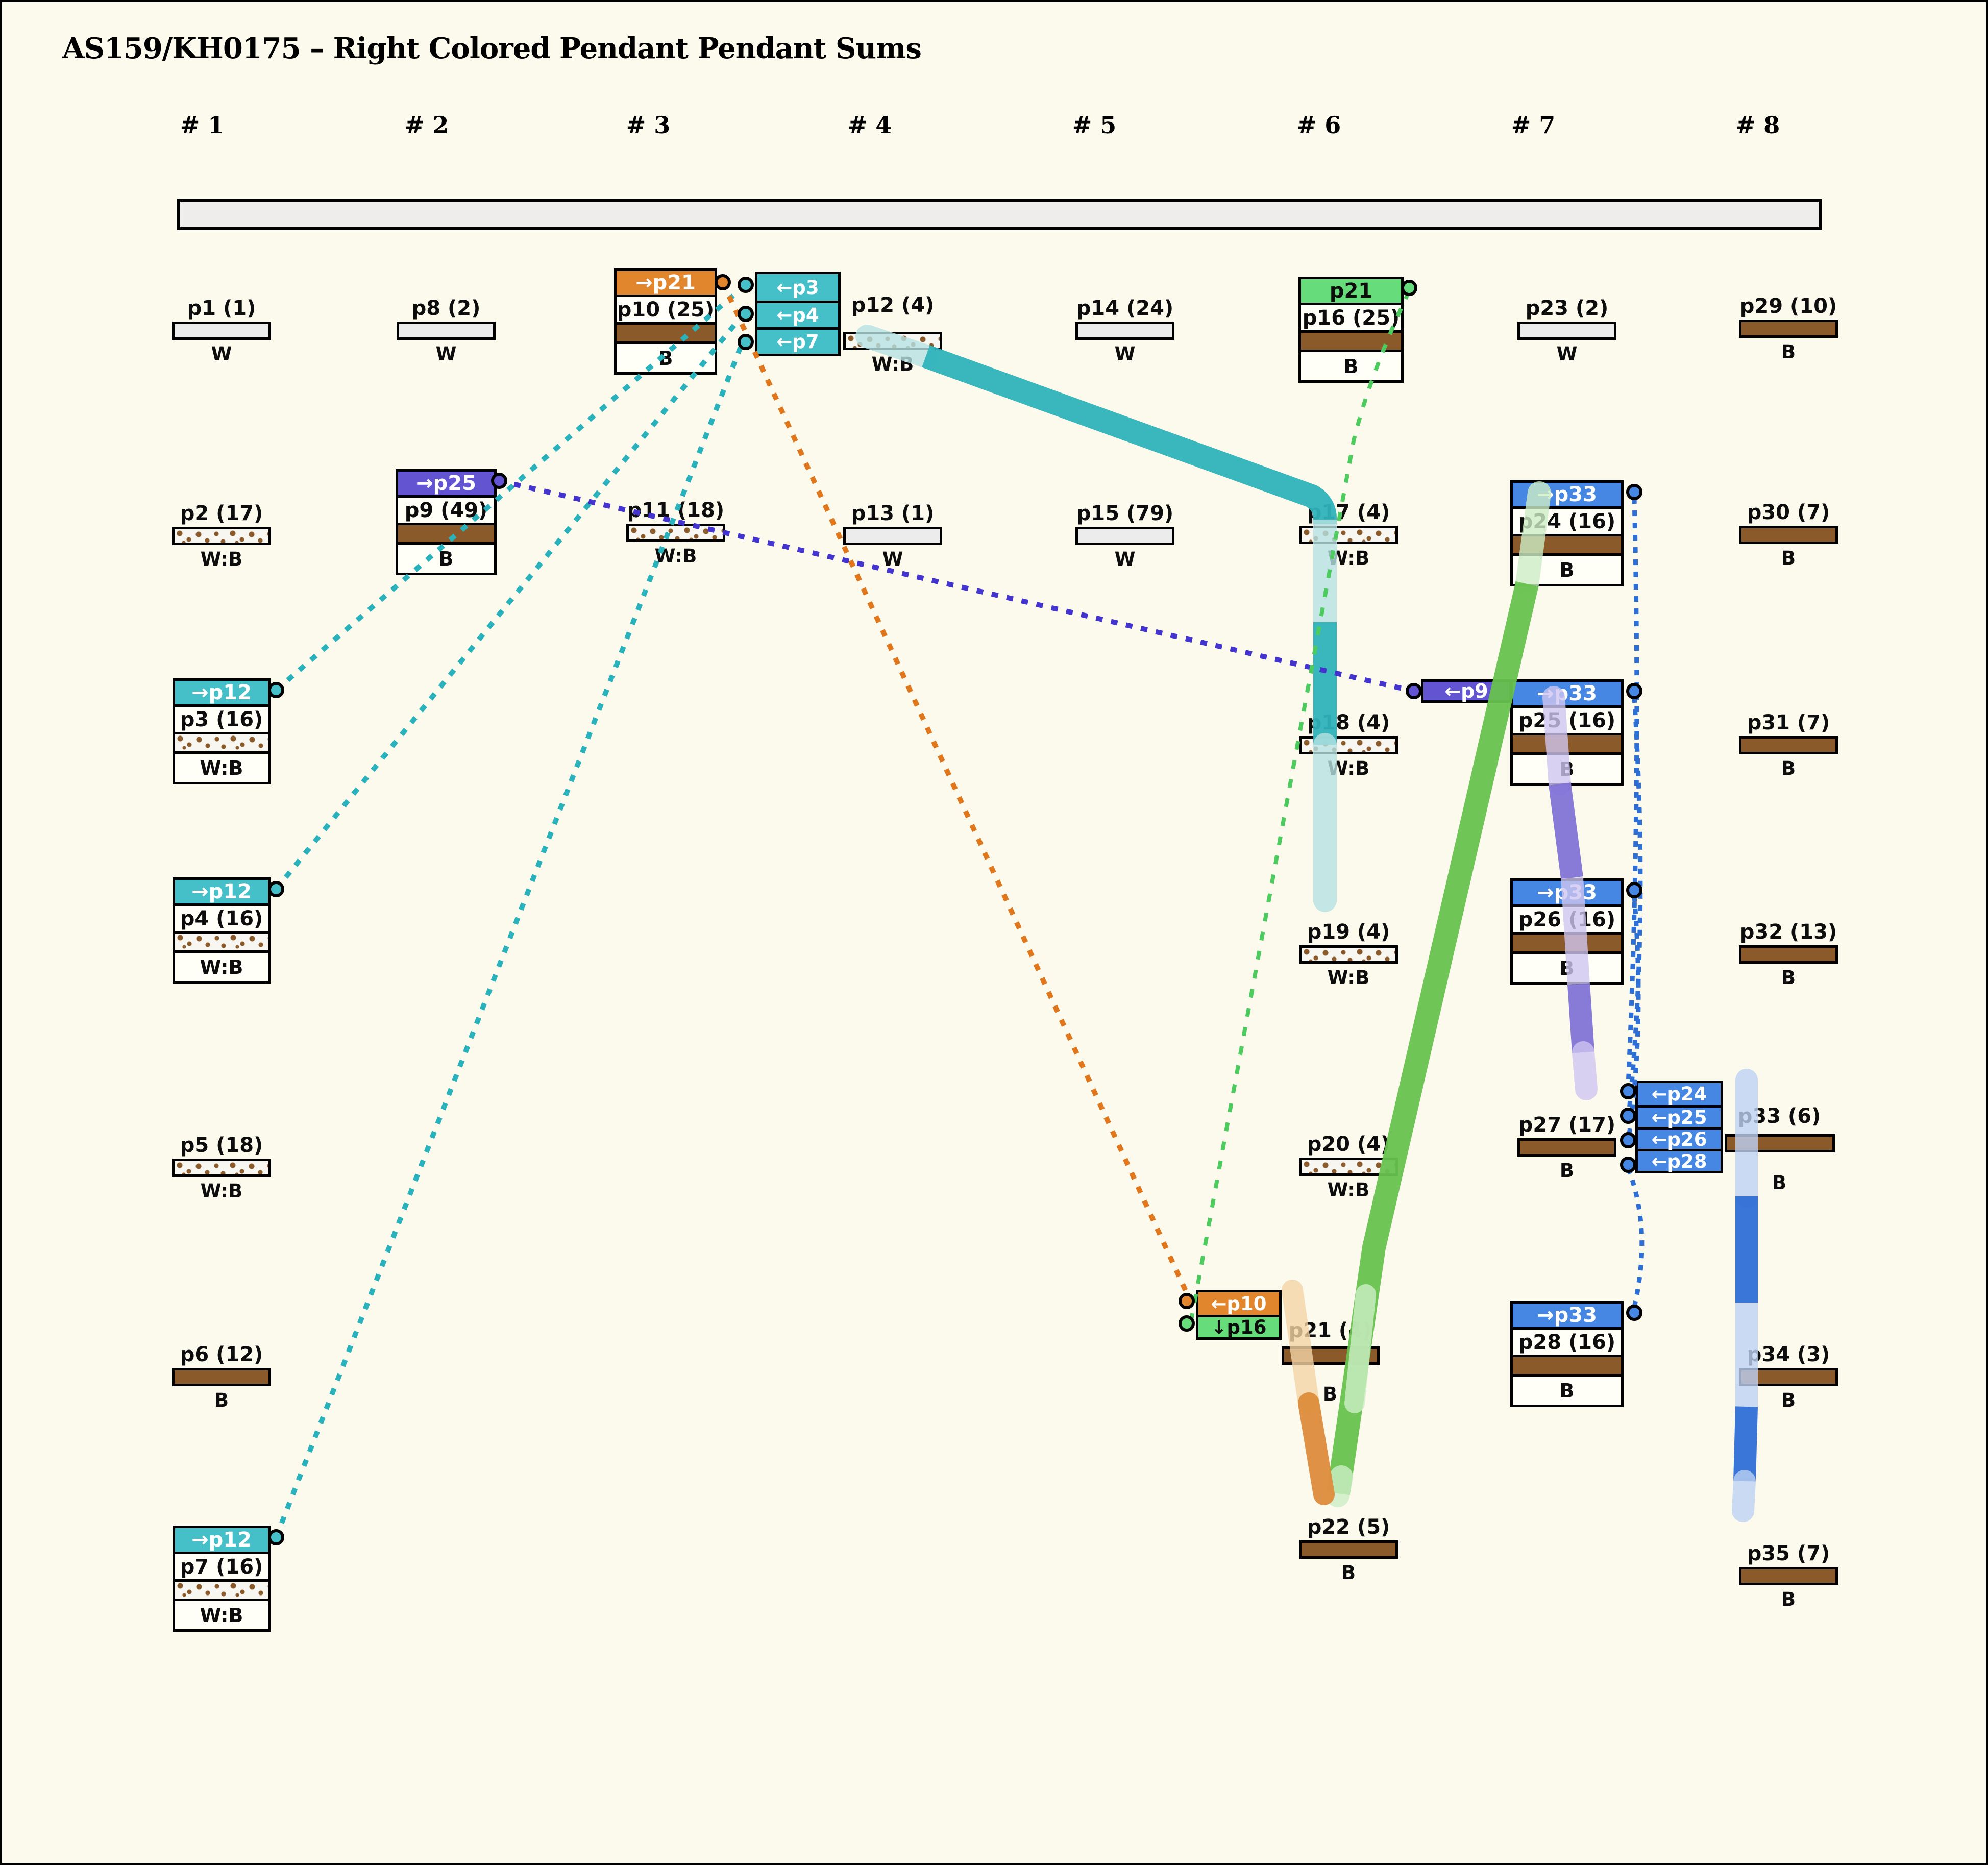 The width and height of the screenshot is (1988, 1865). What do you see at coordinates (1409, 288) in the screenshot?
I see `port-circle-p16-out` at bounding box center [1409, 288].